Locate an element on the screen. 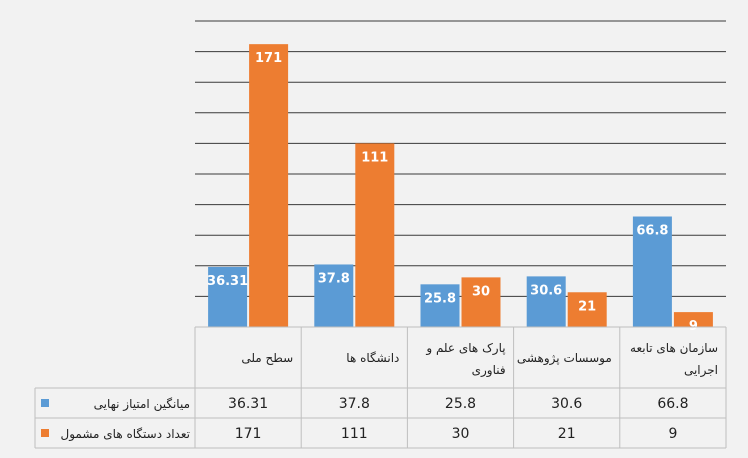 This screenshot has width=748, height=458. category-label: سازمان های تابعه is located at coordinates (674, 348).